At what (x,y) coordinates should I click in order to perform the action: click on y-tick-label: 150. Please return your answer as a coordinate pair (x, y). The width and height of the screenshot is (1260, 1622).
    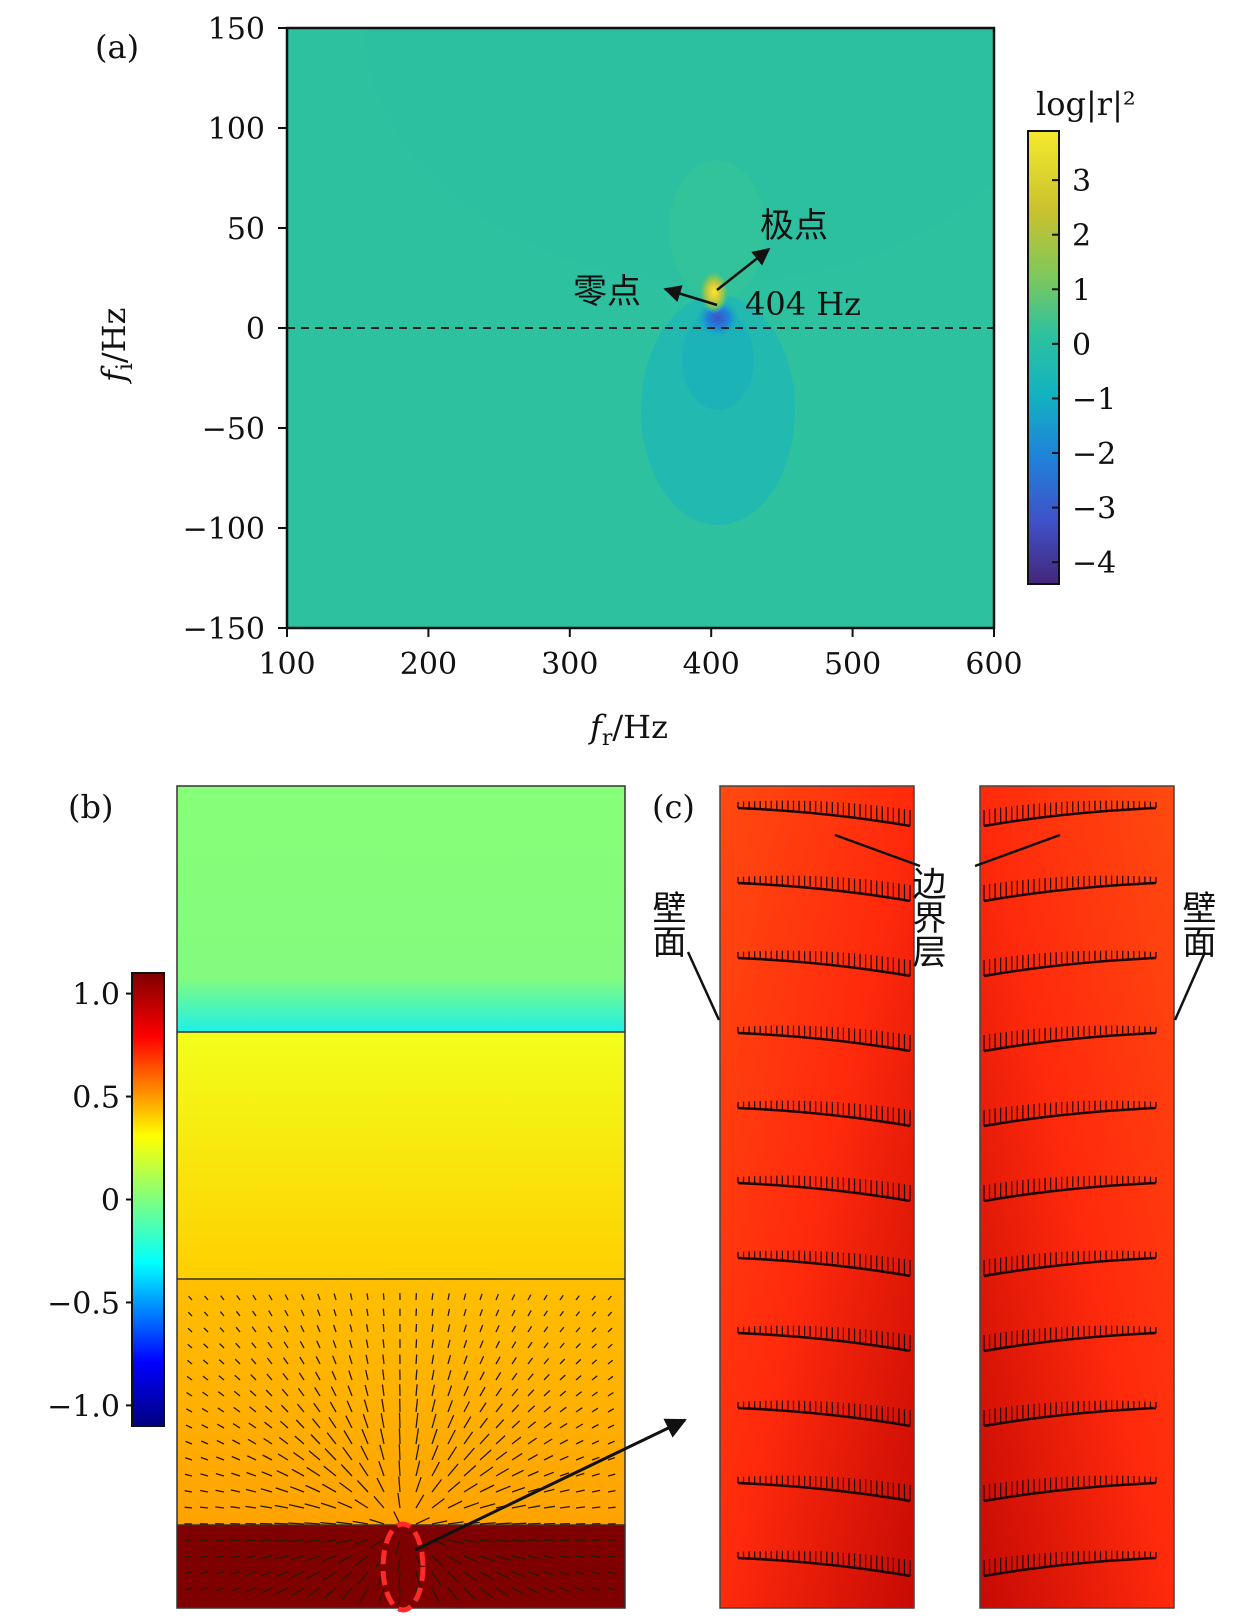
    Looking at the image, I should click on (236, 29).